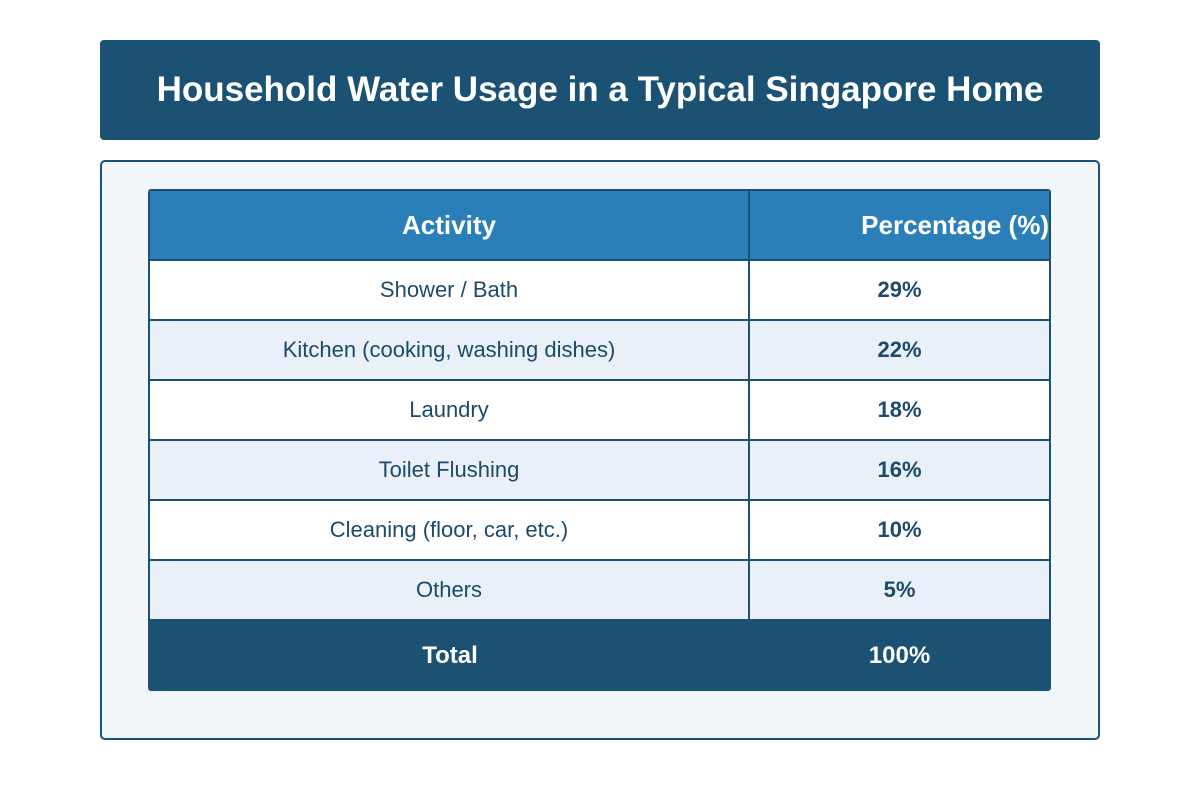 This screenshot has height=800, width=1200. What do you see at coordinates (450, 410) in the screenshot?
I see `activity-cell: Laundry` at bounding box center [450, 410].